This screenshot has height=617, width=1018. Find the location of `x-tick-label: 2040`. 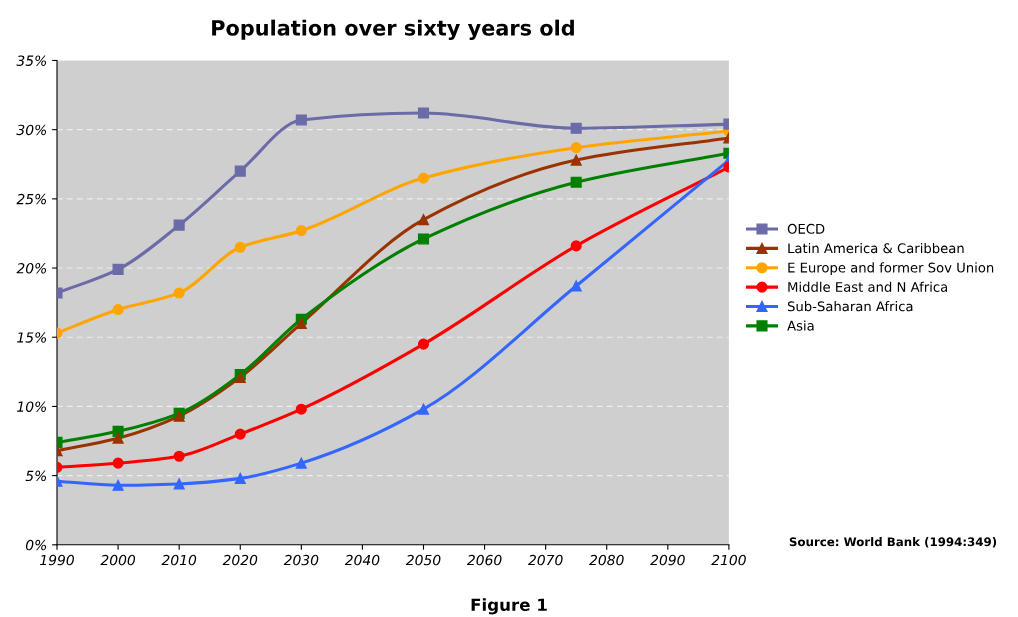

x-tick-label: 2040 is located at coordinates (362, 560).